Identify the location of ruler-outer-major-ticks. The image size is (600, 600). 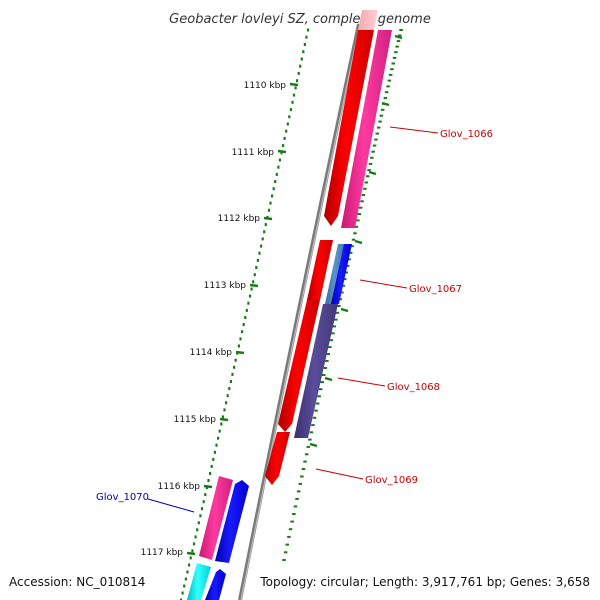
(356, 241).